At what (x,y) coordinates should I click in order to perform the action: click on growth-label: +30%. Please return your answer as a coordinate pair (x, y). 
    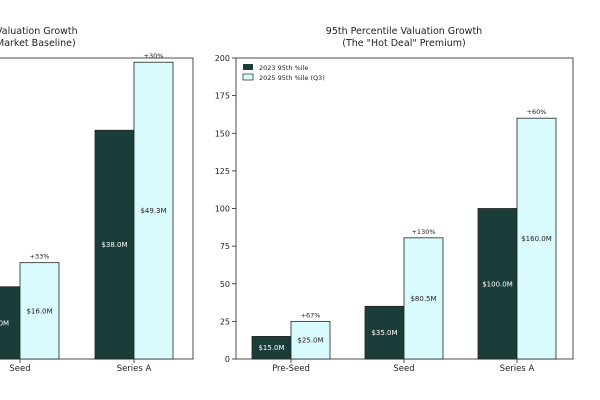
    Looking at the image, I should click on (154, 56).